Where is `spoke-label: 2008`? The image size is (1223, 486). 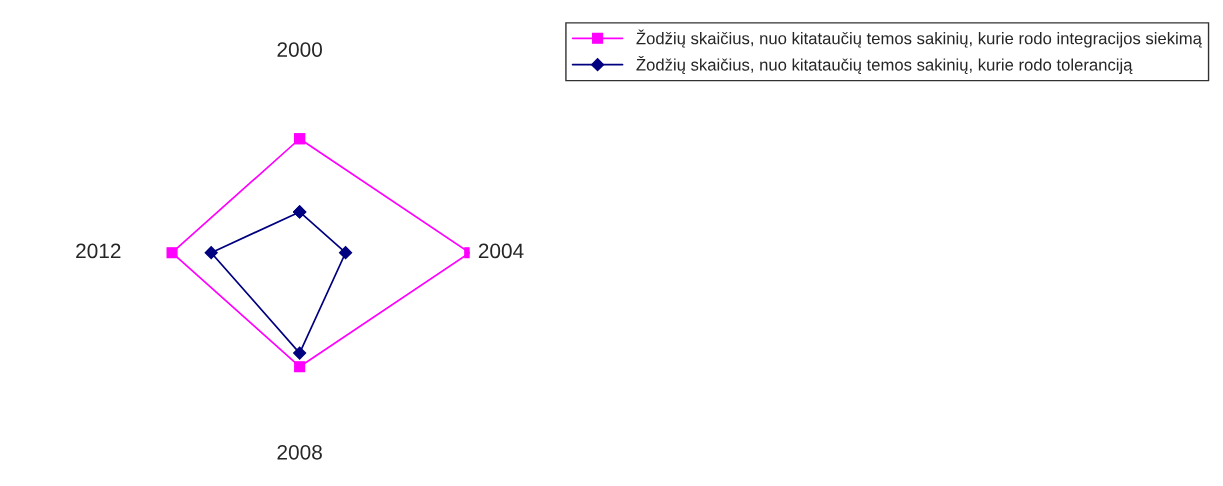 spoke-label: 2008 is located at coordinates (299, 452).